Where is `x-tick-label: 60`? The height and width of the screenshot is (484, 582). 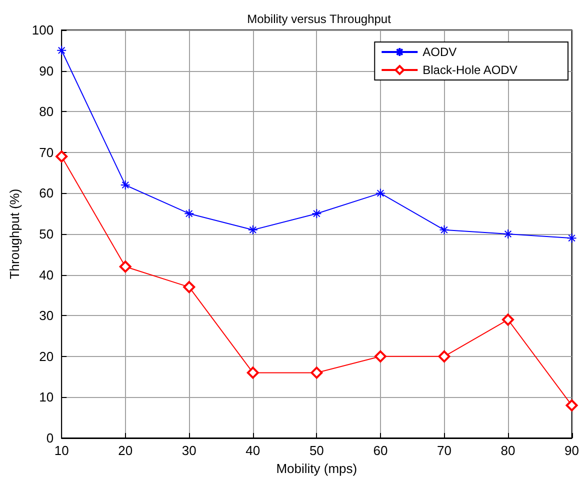 x-tick-label: 60 is located at coordinates (380, 450).